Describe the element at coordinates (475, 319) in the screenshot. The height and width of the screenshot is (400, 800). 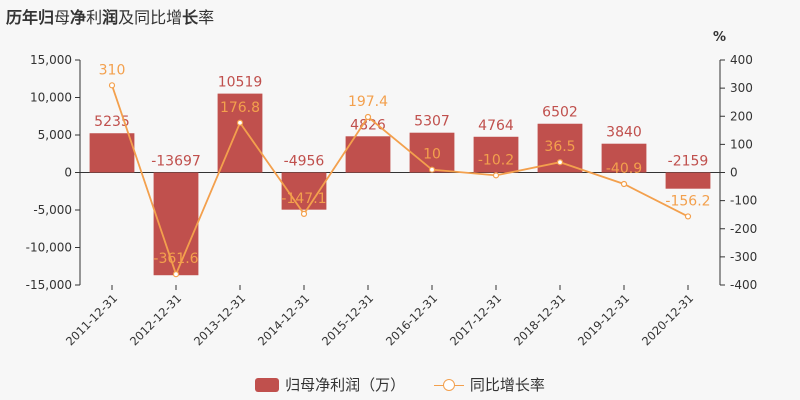
I see `x-axis-tick-label: 2017-12-31` at that location.